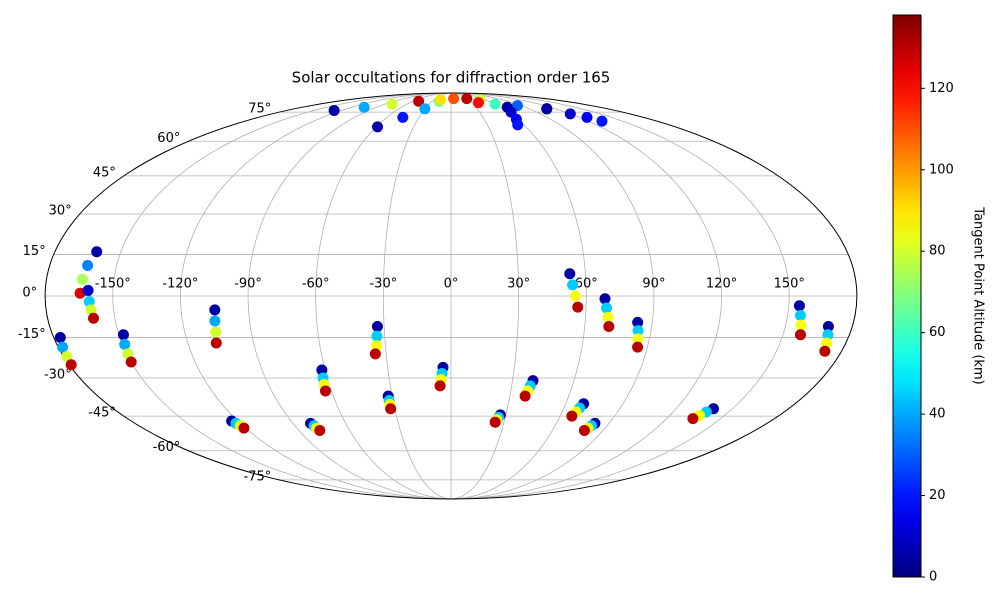 The height and width of the screenshot is (600, 1000). I want to click on x-tick-label: -60°, so click(316, 284).